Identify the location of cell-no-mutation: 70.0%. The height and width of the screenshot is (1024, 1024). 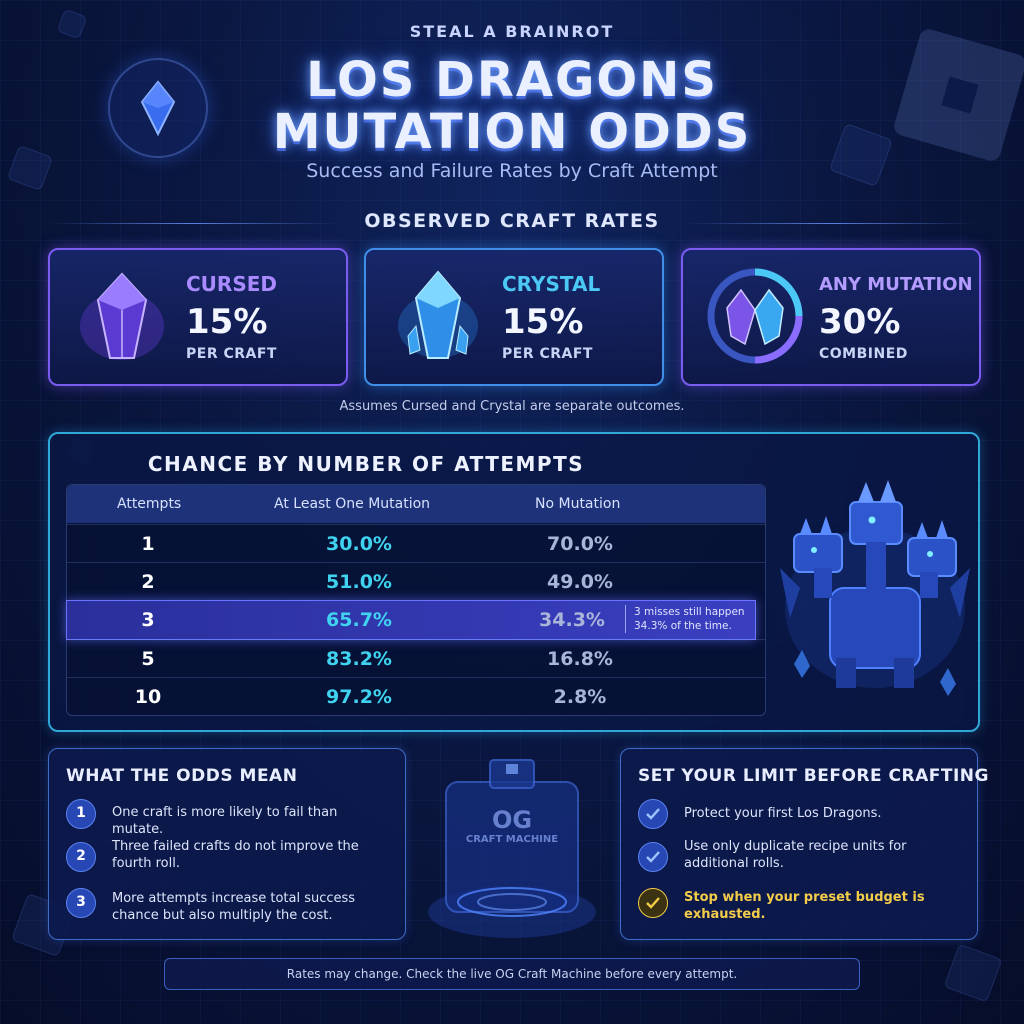
(580, 544).